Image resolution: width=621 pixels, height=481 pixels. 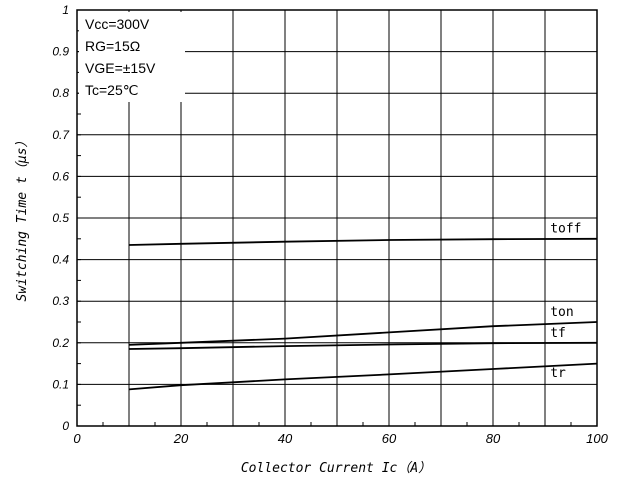 I want to click on y-tick-label: 0.6, so click(x=60, y=176).